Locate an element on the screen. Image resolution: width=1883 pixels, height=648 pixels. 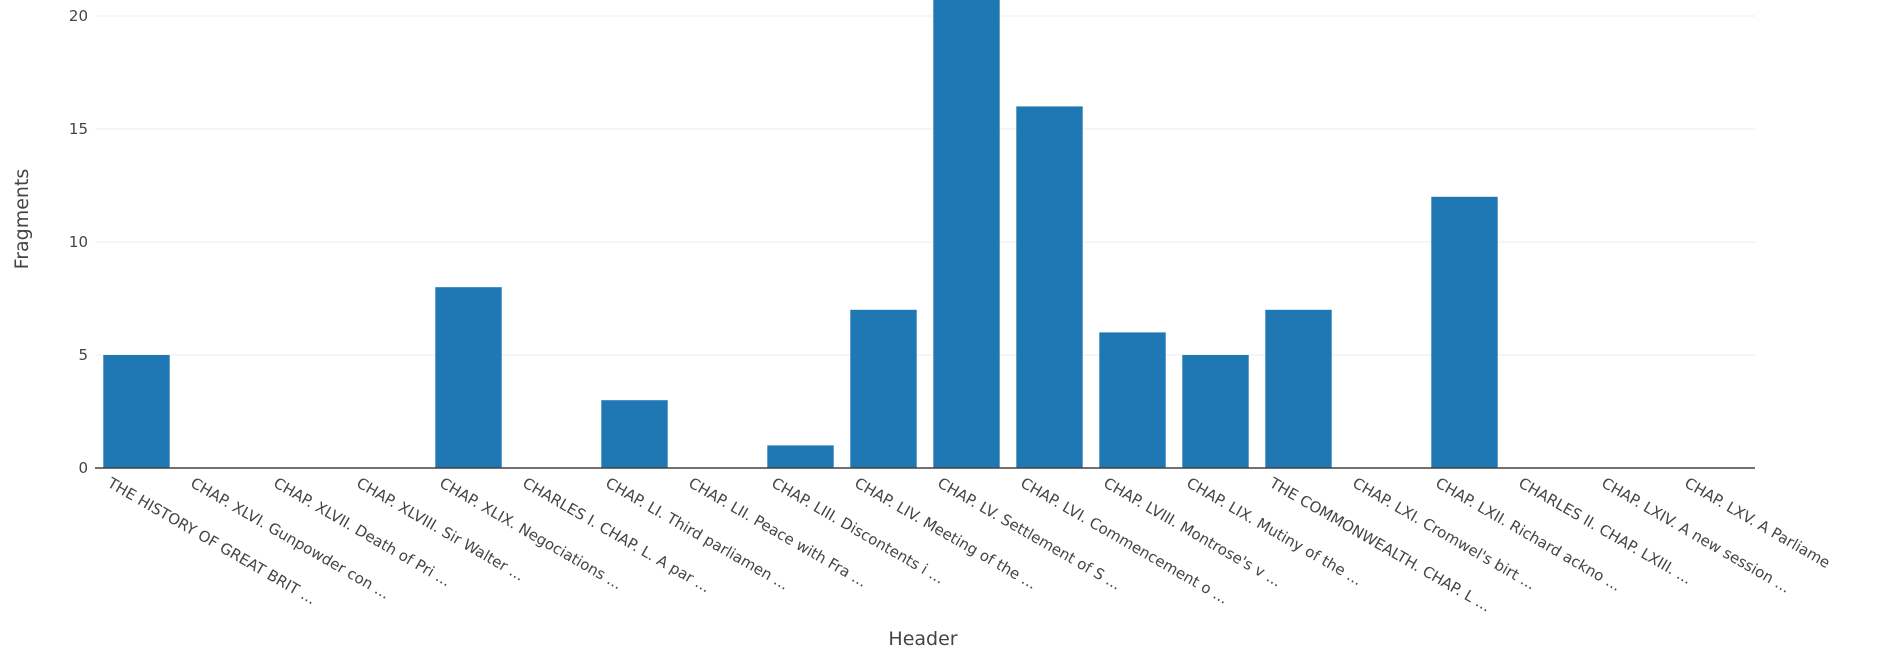
y-tick-labels: 0 5 10 15 20 is located at coordinates (78, 242).